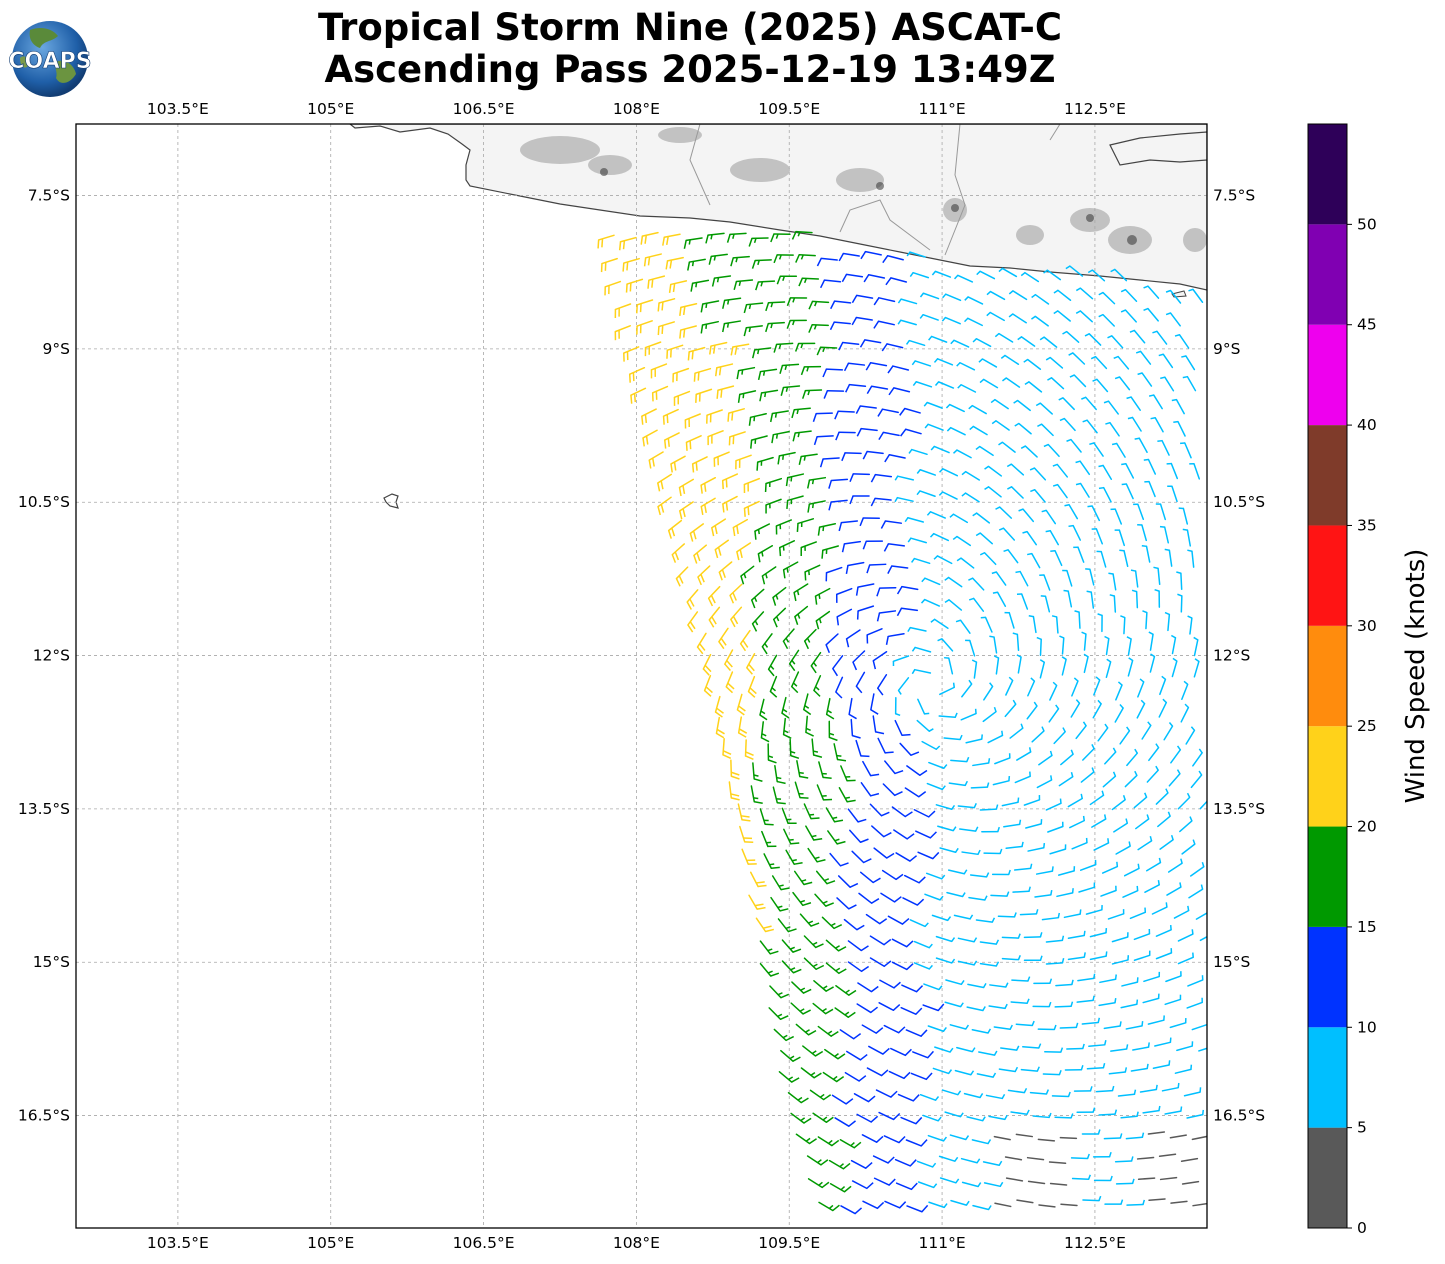 The width and height of the screenshot is (1445, 1264). What do you see at coordinates (1367, 525) in the screenshot?
I see `colorbar-tick-label: 35` at bounding box center [1367, 525].